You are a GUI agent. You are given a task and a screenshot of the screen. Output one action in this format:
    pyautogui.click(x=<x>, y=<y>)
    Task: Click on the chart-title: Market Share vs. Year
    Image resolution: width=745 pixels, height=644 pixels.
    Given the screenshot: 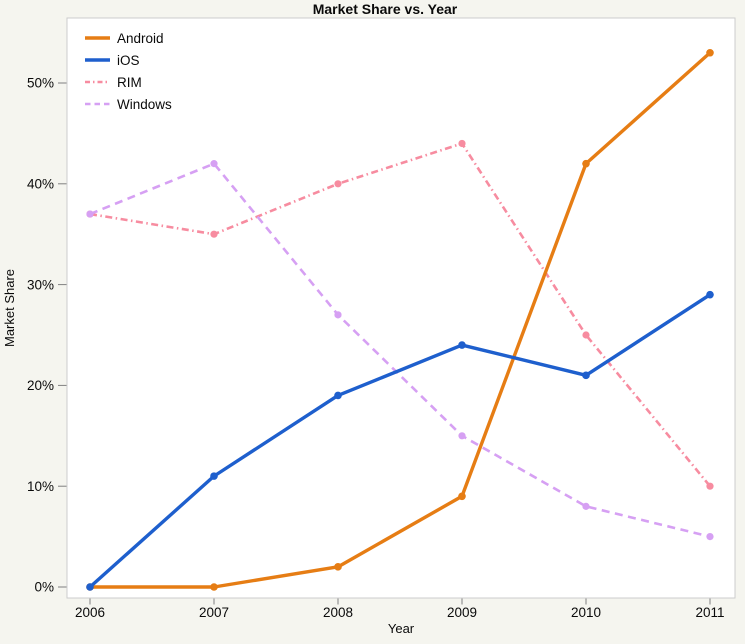 What is the action you would take?
    pyautogui.click(x=385, y=9)
    